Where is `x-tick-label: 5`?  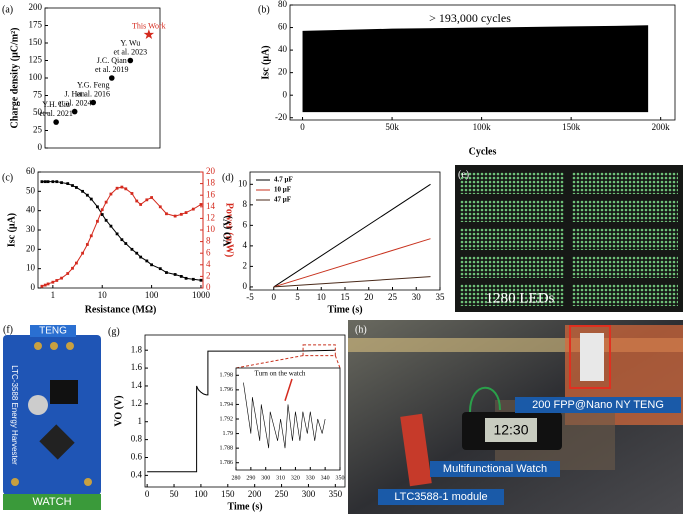 x-tick-label: 5 is located at coordinates (297, 297).